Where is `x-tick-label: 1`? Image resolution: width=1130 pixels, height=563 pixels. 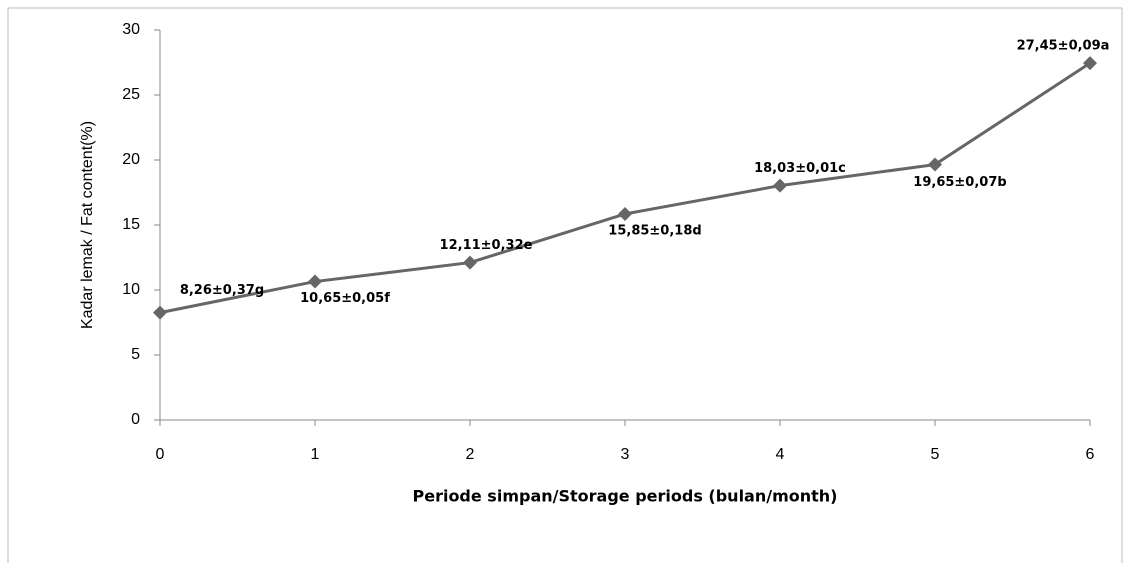
x-tick-label: 1 is located at coordinates (315, 454).